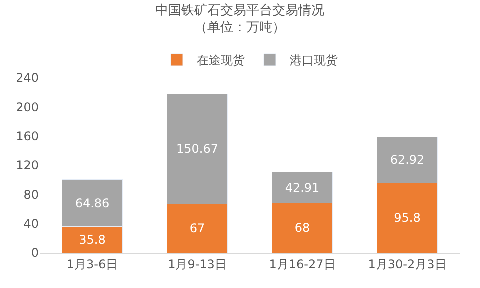 This screenshot has width=480, height=288. What do you see at coordinates (27, 107) in the screenshot?
I see `y-tick-label: 200` at bounding box center [27, 107].